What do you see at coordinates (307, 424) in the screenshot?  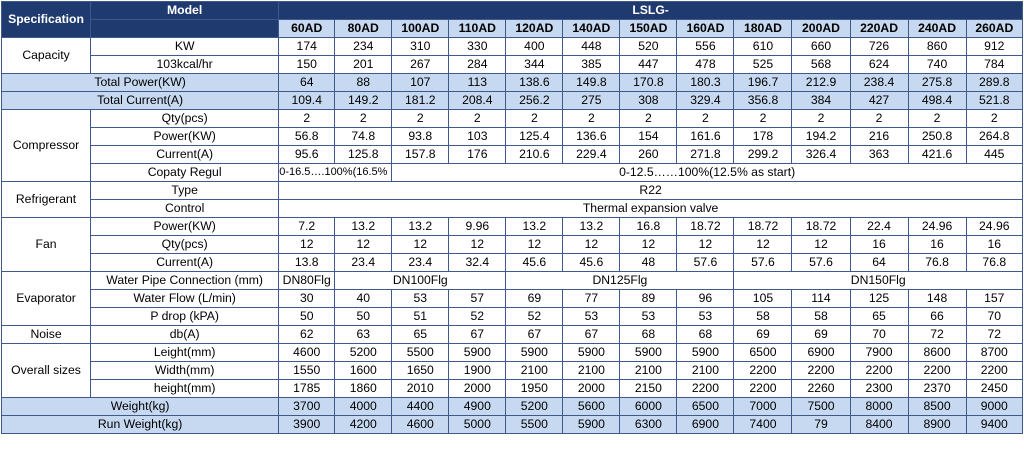 I see `value-cell: 3900` at bounding box center [307, 424].